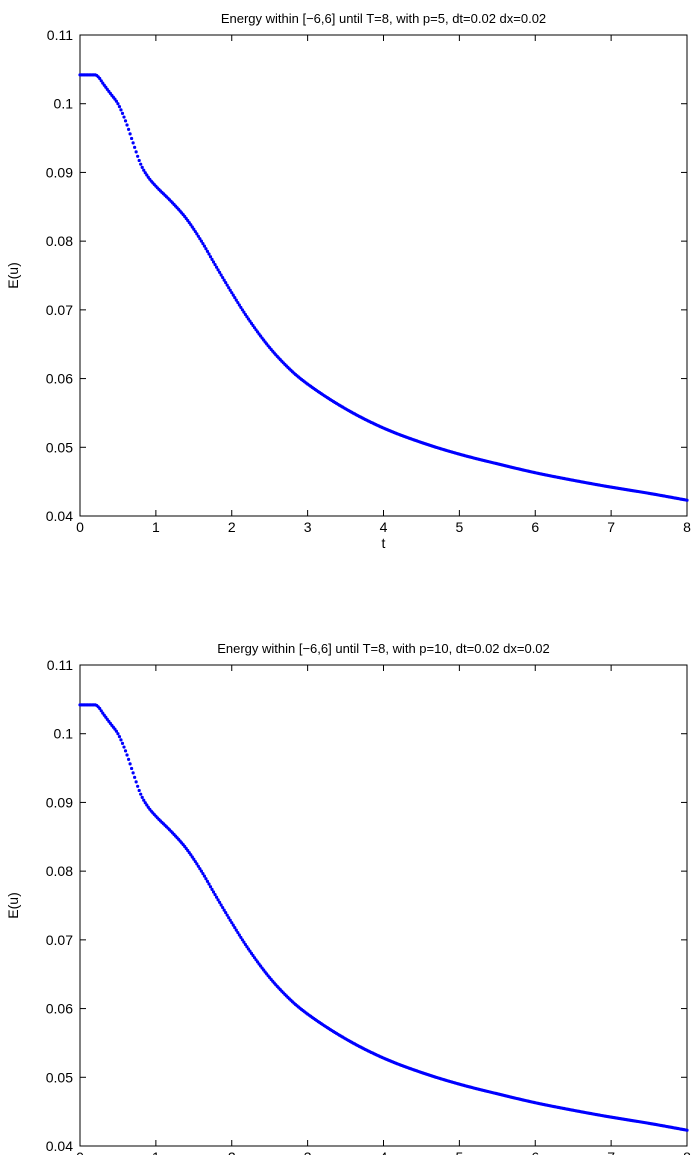  I want to click on y-tick-label: 0.04, so click(59, 1146).